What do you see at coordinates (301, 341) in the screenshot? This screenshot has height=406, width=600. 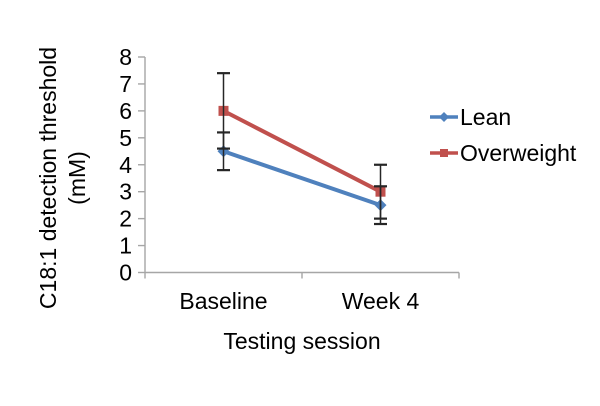 I see `x-axis-title: Testing session` at bounding box center [301, 341].